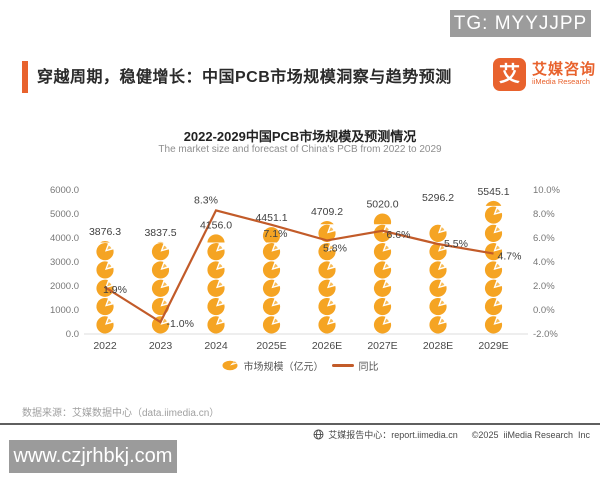  Describe the element at coordinates (544, 286) in the screenshot. I see `svg-text: 2.0%` at that location.